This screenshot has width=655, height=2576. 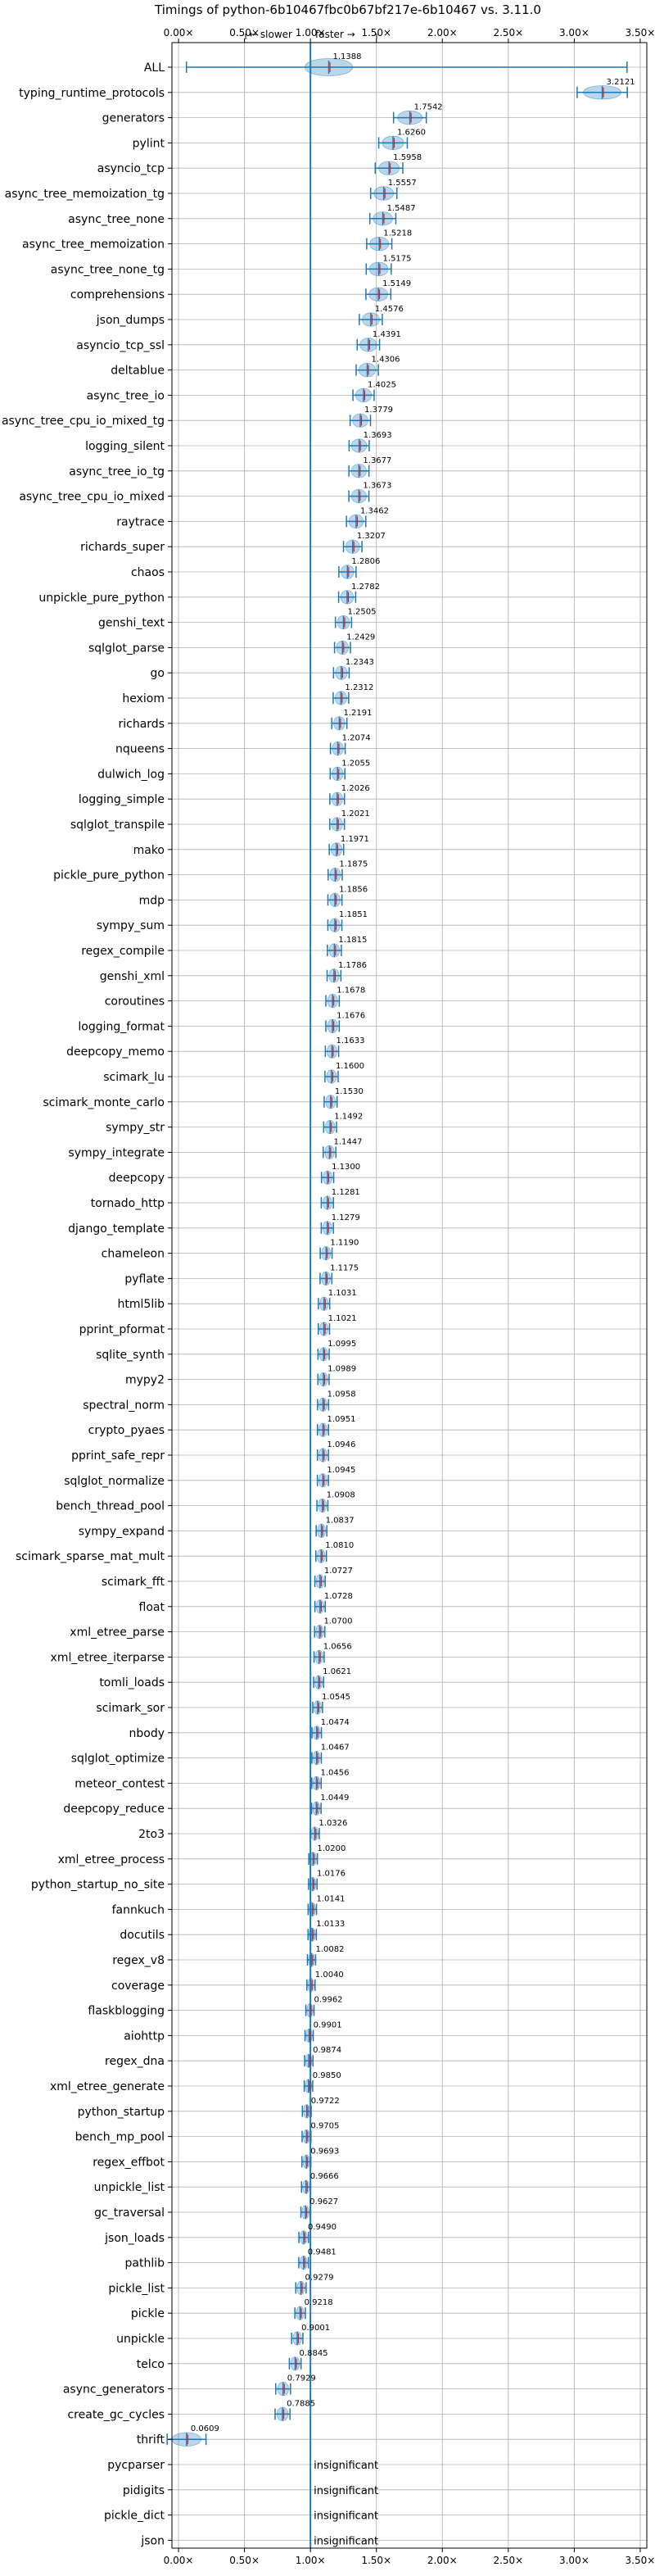 I want to click on value-label: 1.2021, so click(x=355, y=814).